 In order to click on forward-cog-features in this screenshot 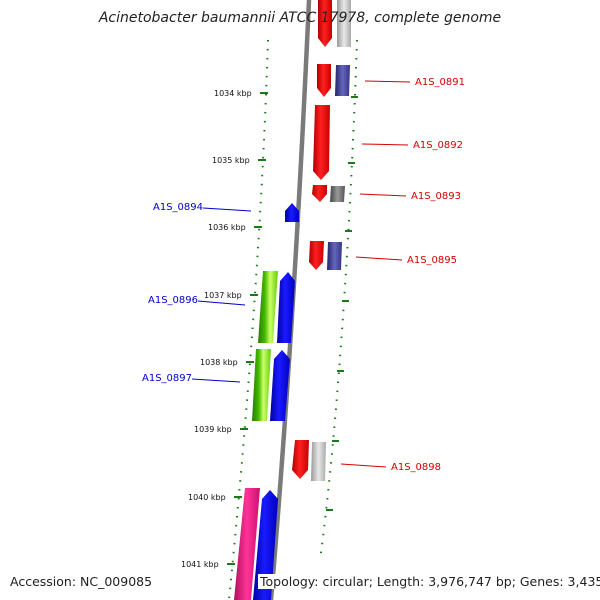, I will do `click(331, 240)`.